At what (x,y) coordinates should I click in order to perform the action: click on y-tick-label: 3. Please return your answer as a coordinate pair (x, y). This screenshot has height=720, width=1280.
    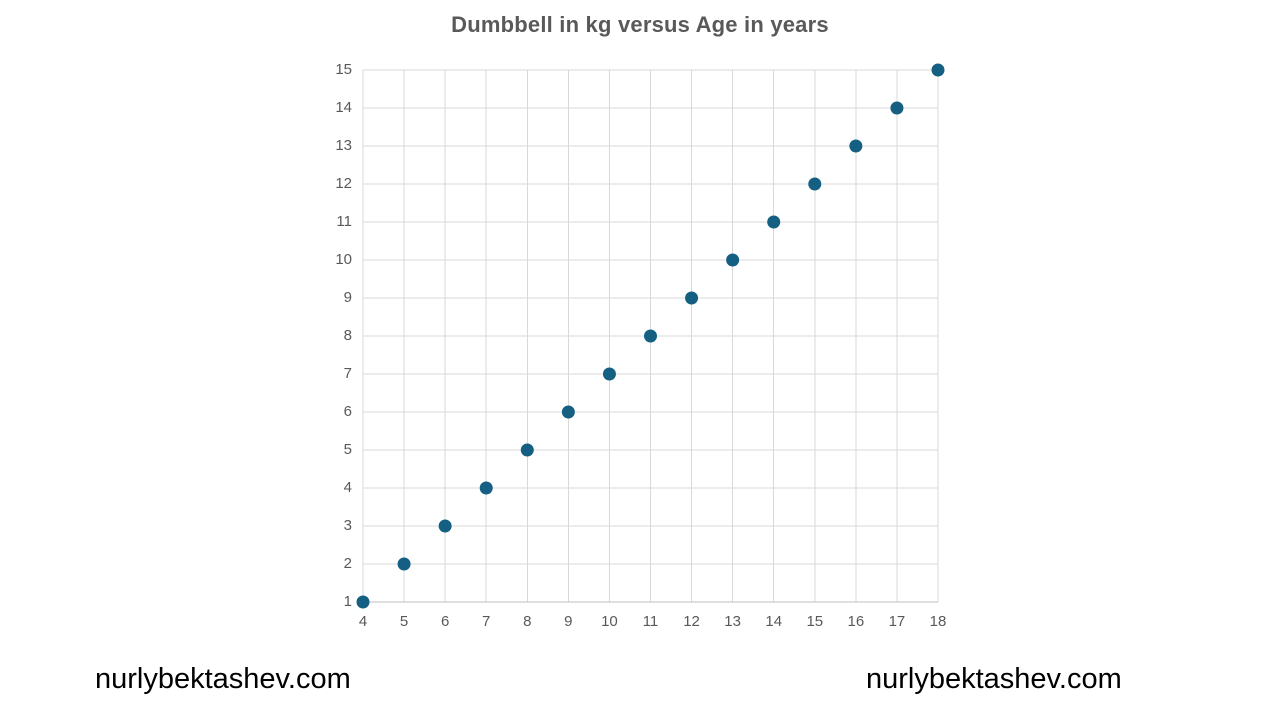
    Looking at the image, I should click on (347, 525).